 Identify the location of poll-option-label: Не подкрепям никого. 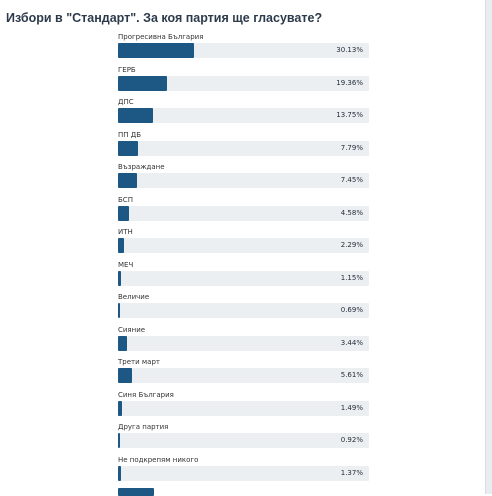
(158, 459).